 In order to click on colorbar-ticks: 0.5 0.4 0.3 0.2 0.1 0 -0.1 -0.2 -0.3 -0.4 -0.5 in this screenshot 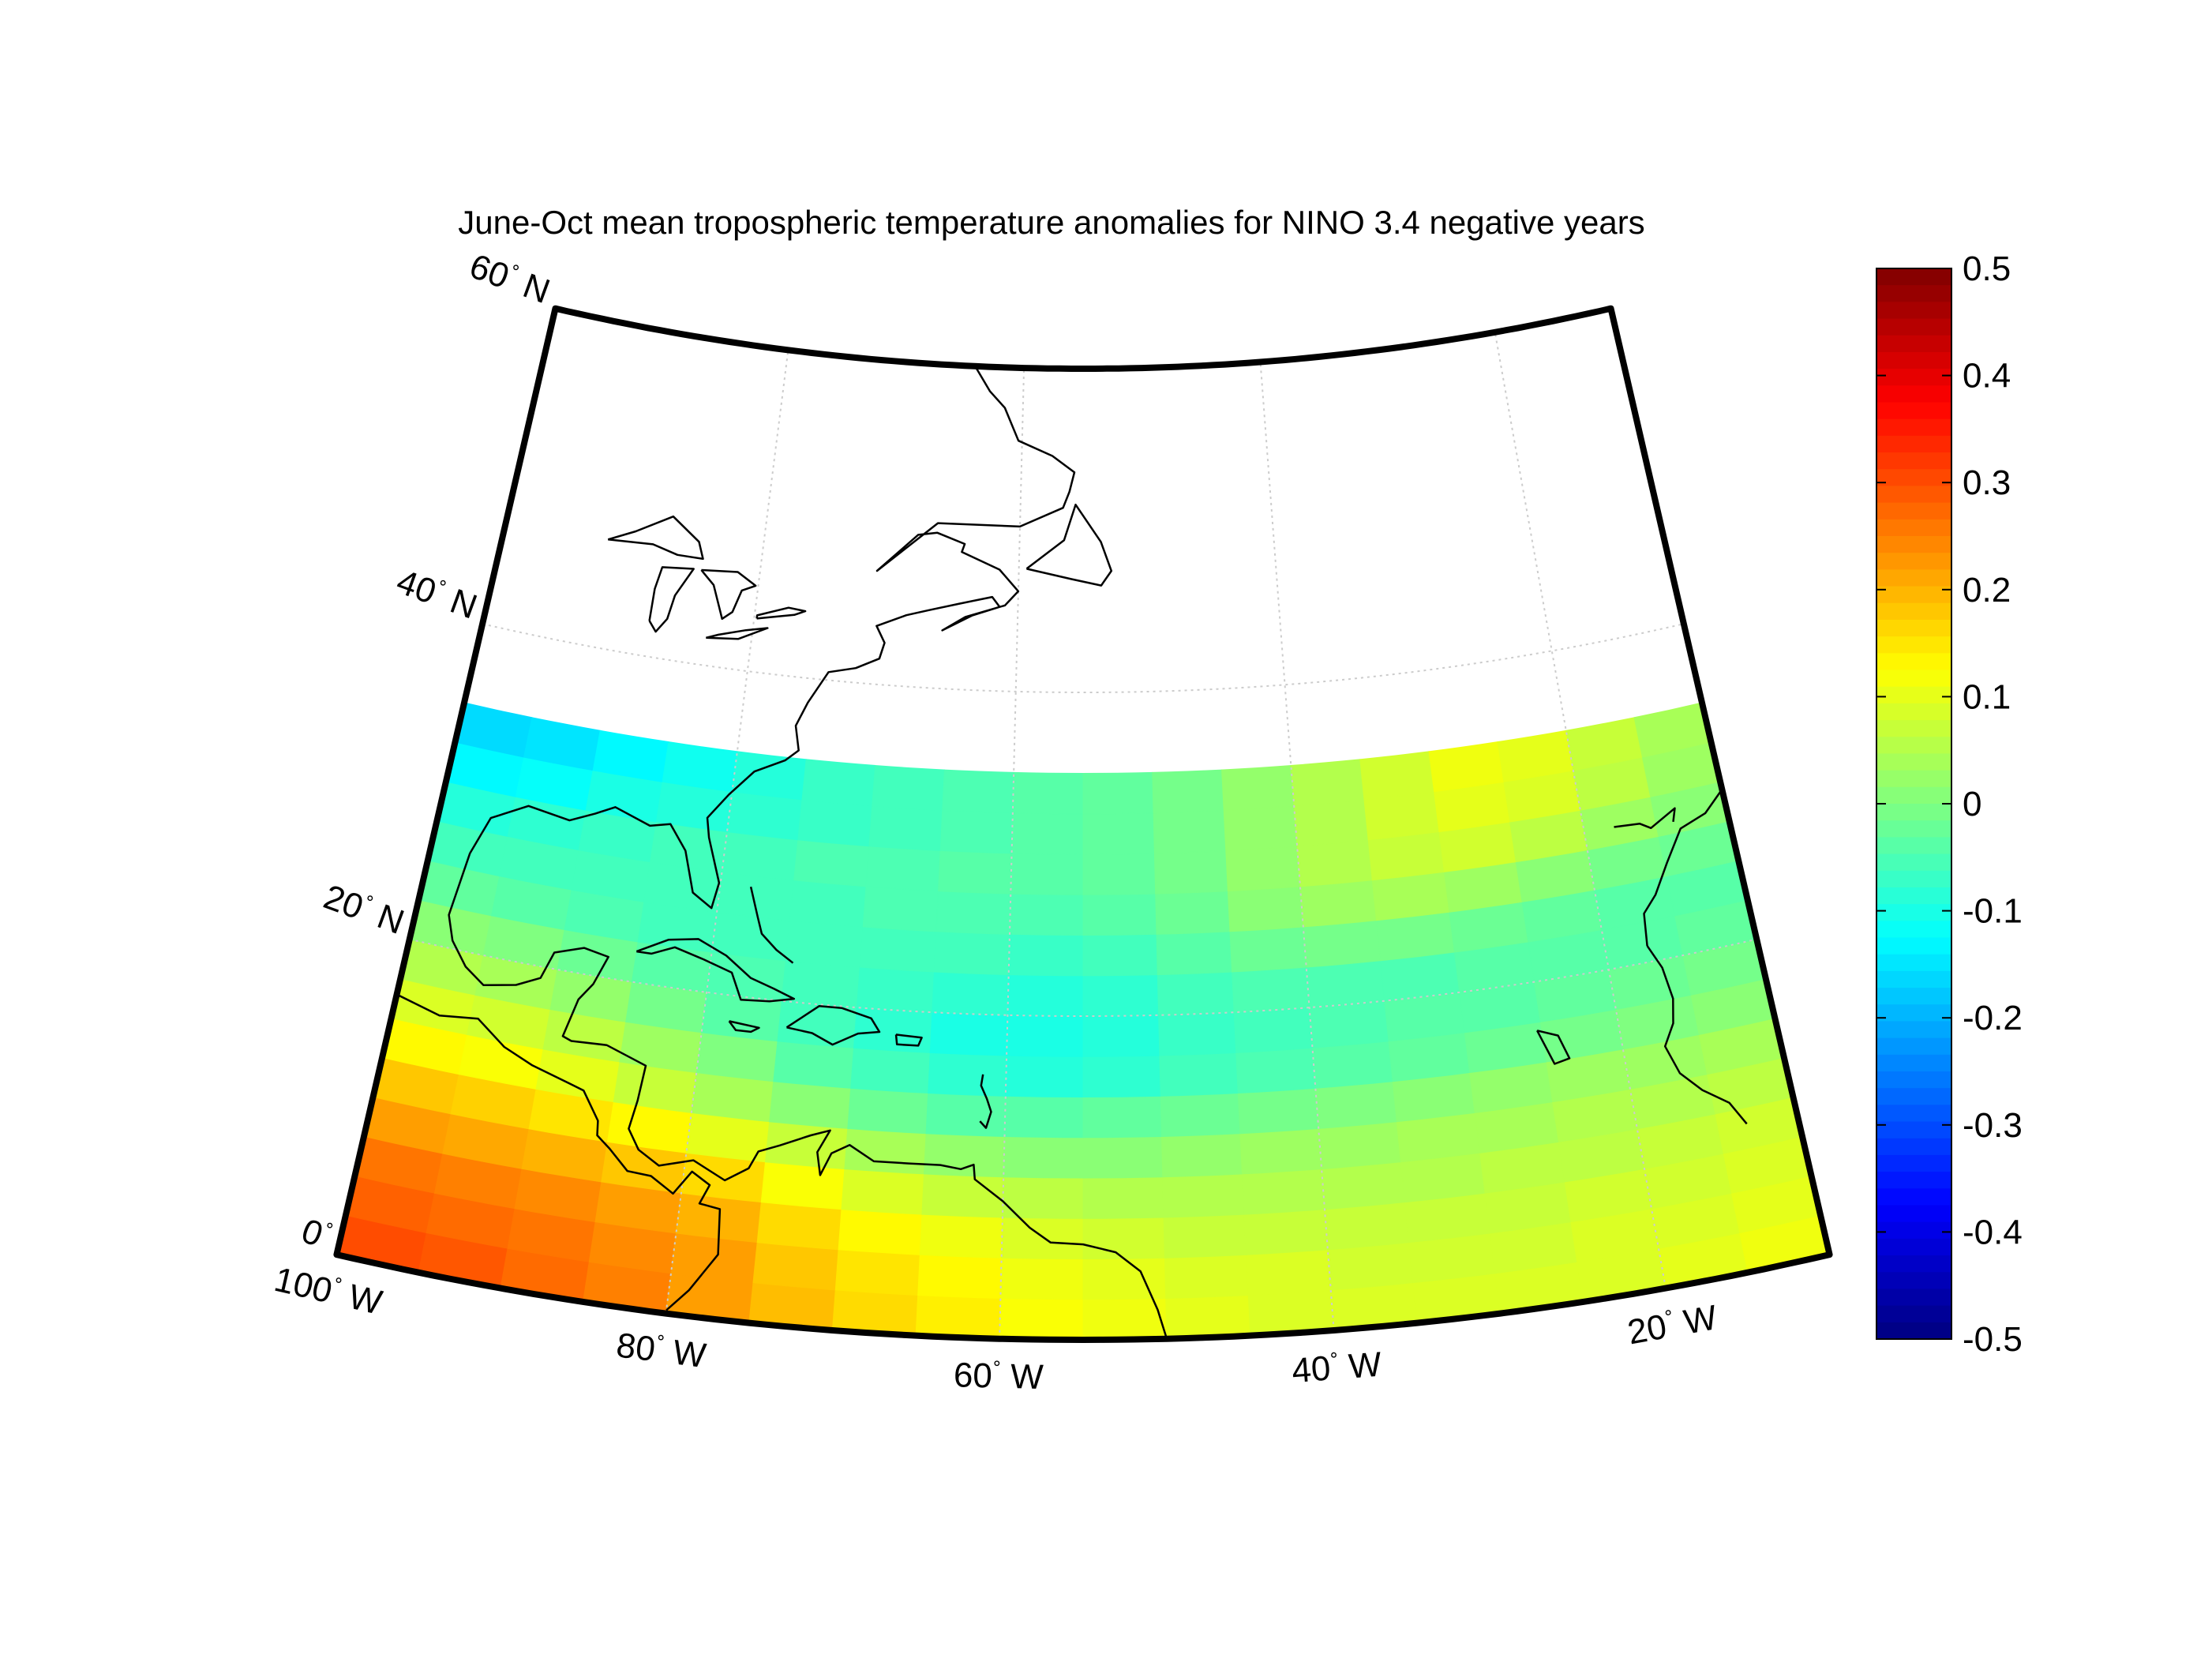, I will do `click(1950, 804)`.